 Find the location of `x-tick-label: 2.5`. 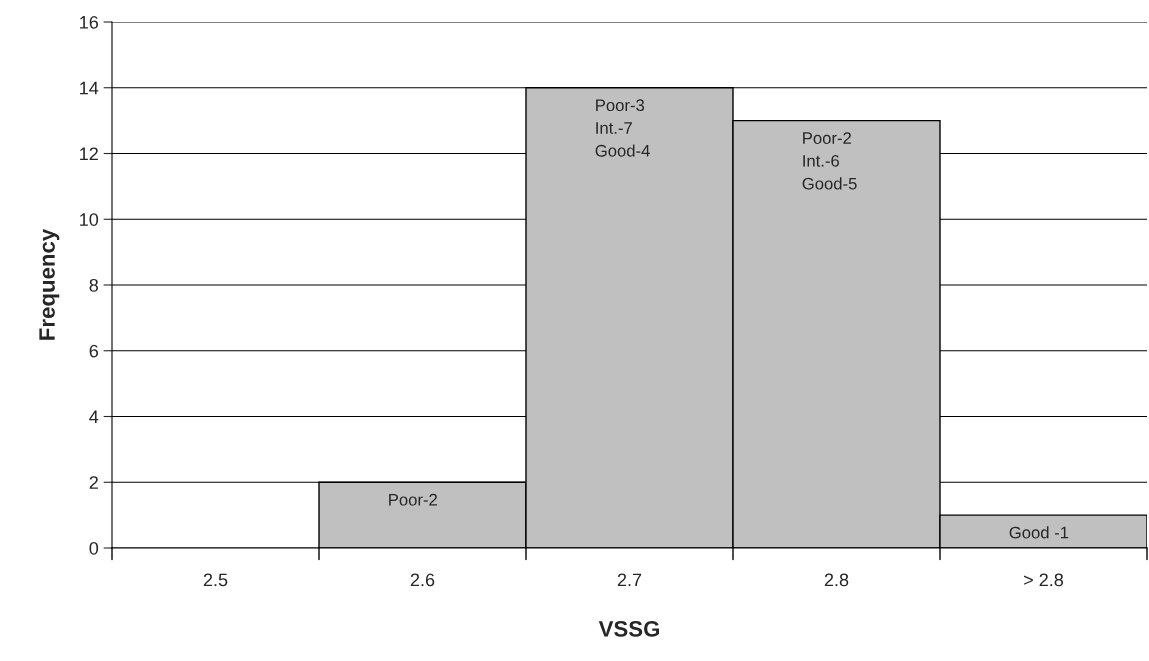

x-tick-label: 2.5 is located at coordinates (215, 580).